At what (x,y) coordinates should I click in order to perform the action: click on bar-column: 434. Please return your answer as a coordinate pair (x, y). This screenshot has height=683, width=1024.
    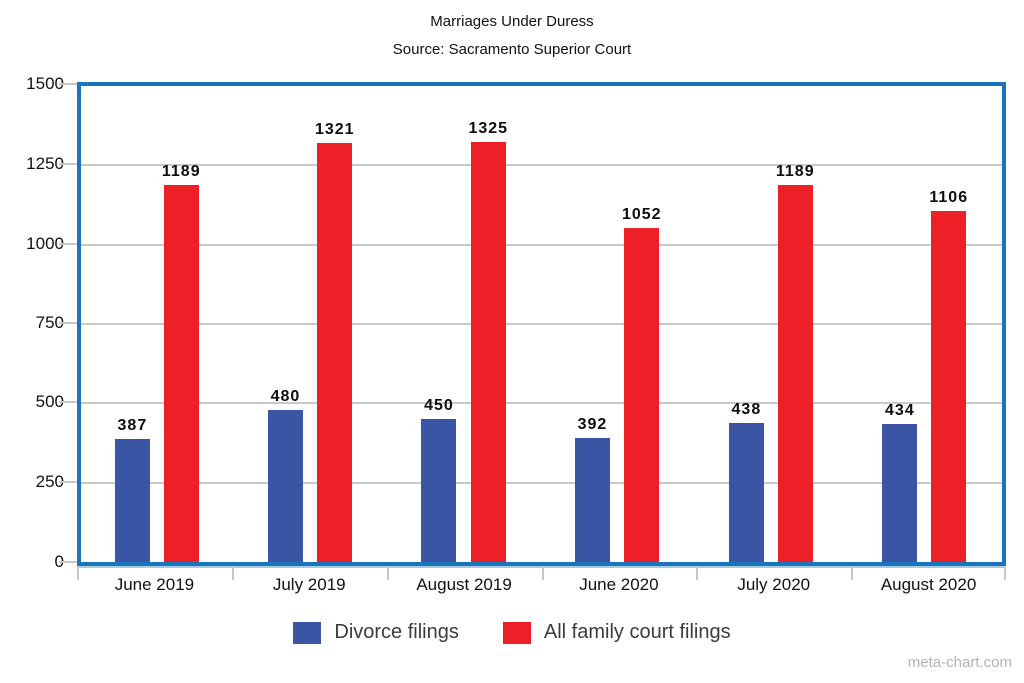
    Looking at the image, I should click on (900, 482).